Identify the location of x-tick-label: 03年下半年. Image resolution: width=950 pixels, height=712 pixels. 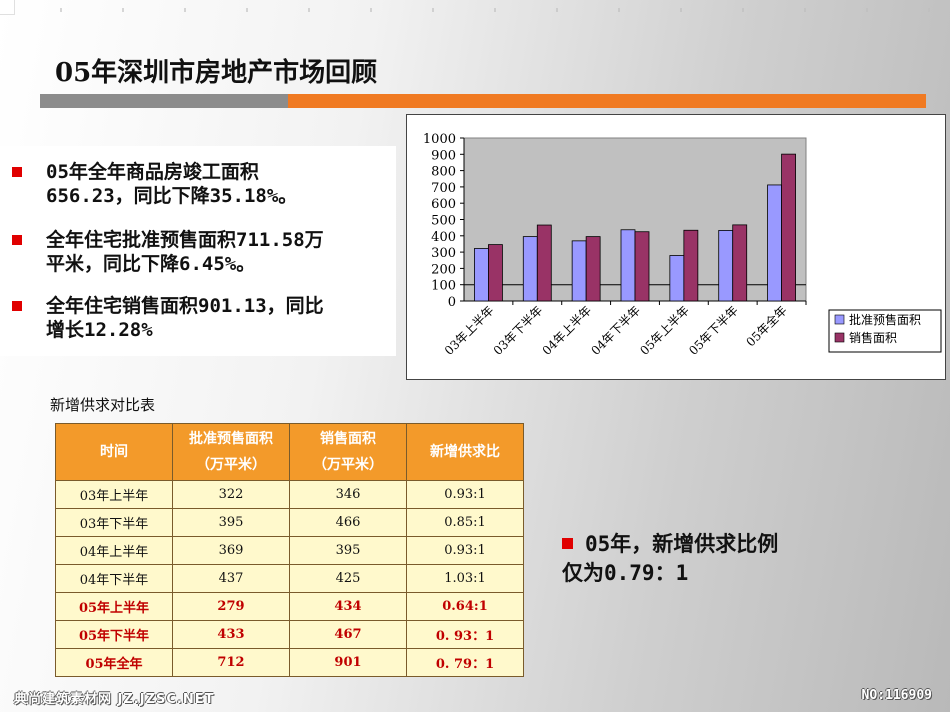
(518, 330).